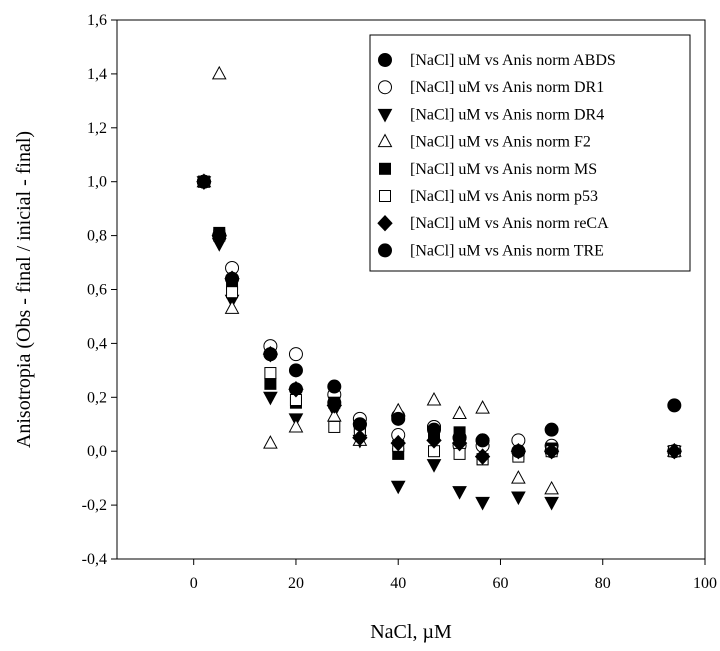 Image resolution: width=720 pixels, height=651 pixels. Describe the element at coordinates (509, 223) in the screenshot. I see `legend-label: [NaCl] uM vs Anis norm reCA` at that location.